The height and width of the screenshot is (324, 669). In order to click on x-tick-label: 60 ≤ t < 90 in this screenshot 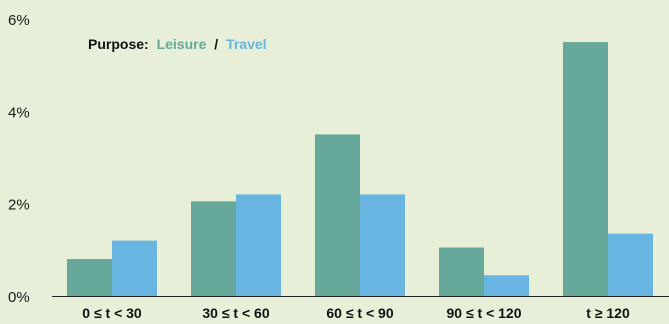, I will do `click(359, 313)`.